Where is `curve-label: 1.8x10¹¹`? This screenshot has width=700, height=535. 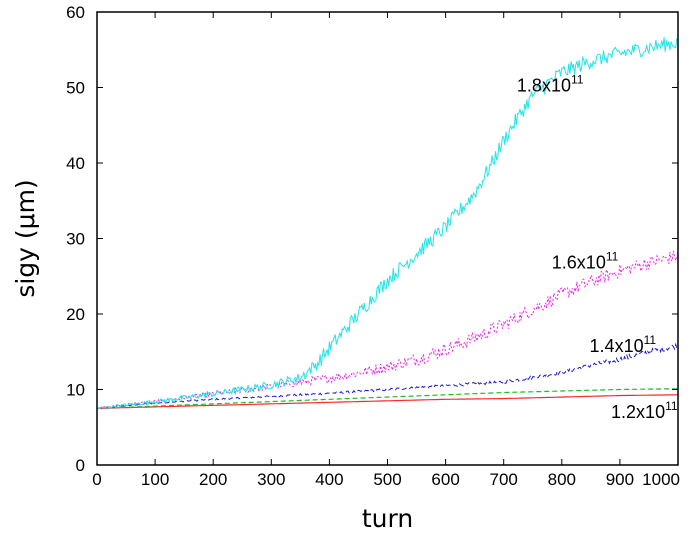 curve-label: 1.8x10¹¹ is located at coordinates (550, 83).